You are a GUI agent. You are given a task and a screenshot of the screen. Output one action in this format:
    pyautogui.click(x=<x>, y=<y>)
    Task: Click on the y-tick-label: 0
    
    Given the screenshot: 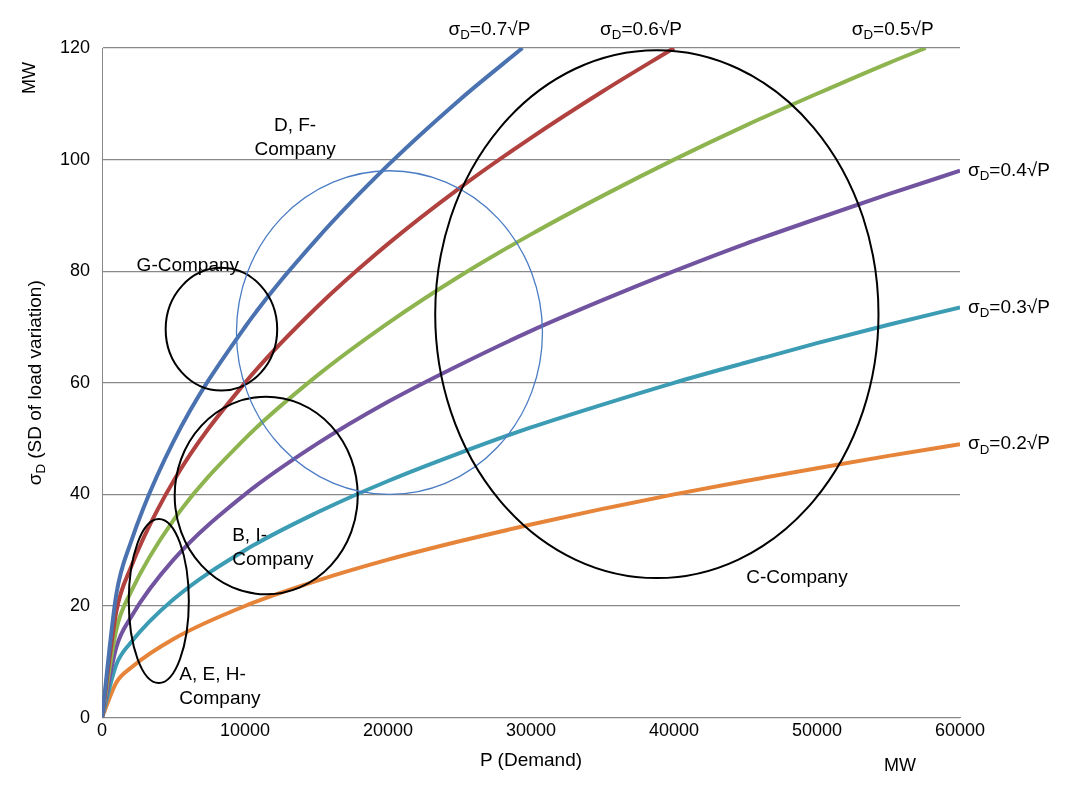 What is the action you would take?
    pyautogui.click(x=85, y=716)
    